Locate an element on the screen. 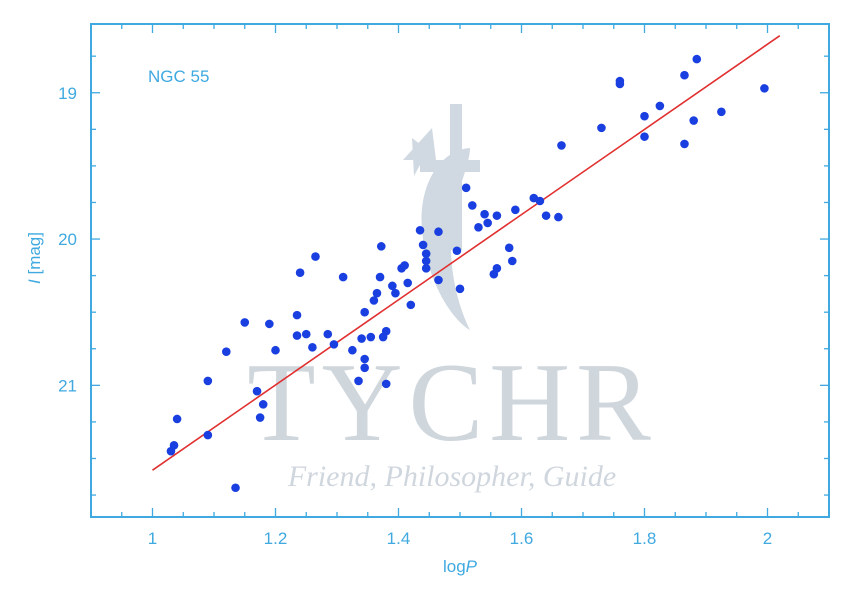  watermark-tagline: Friend, Philosopher, Guide is located at coordinates (451, 476).